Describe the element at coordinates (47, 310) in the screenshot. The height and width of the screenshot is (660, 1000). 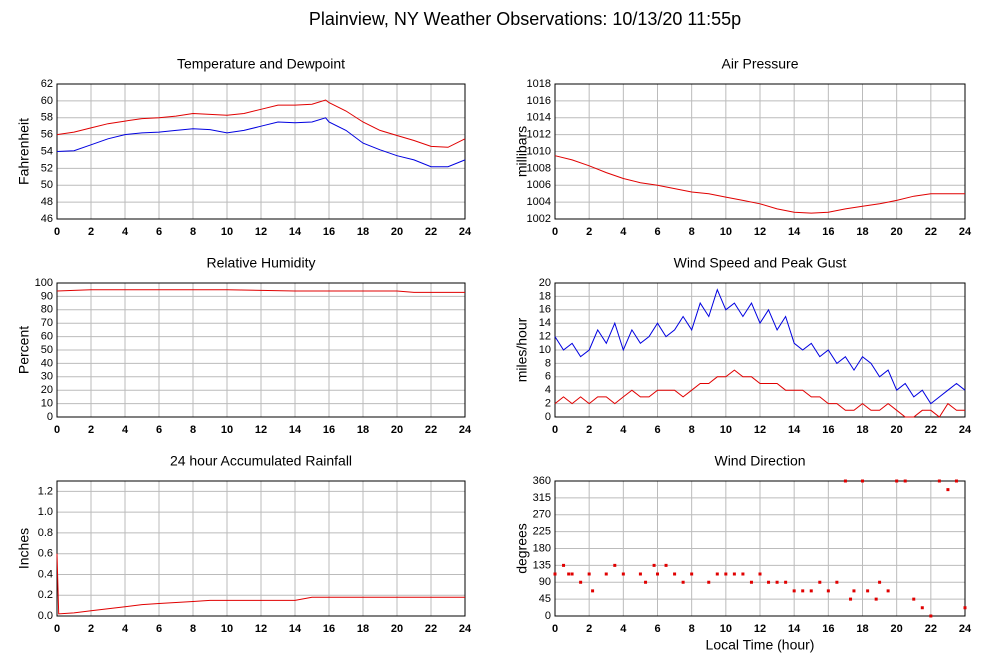
I see `y-tick-label: 80` at that location.